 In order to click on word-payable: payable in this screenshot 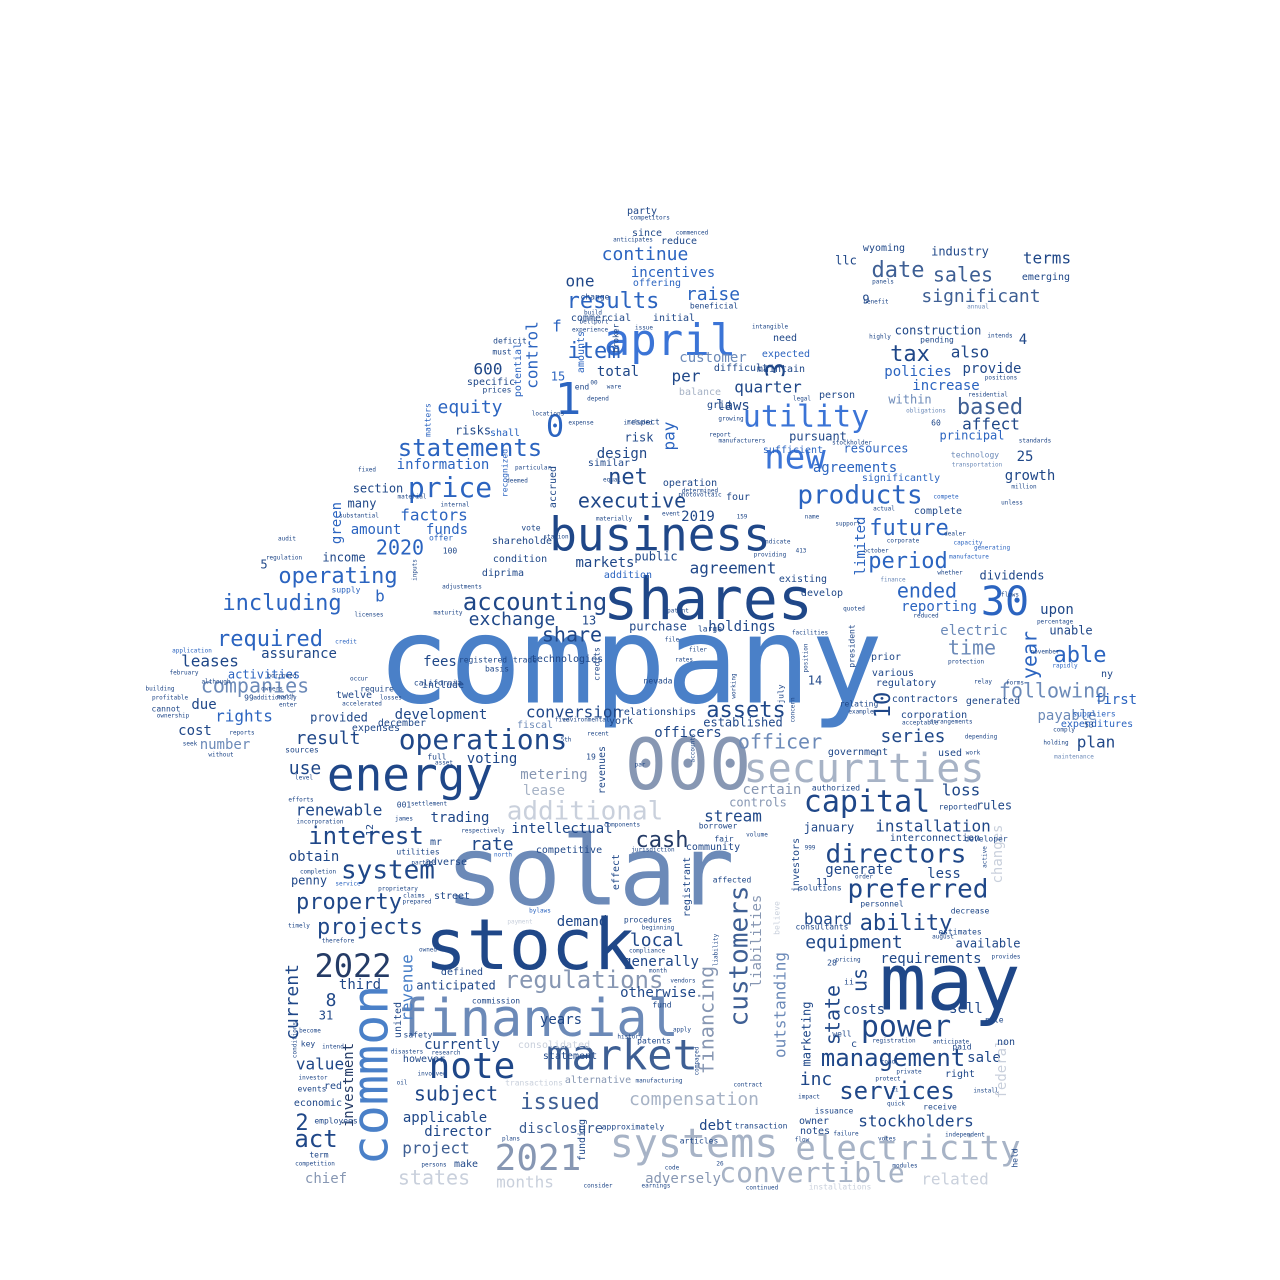, I will do `click(1066, 716)`.